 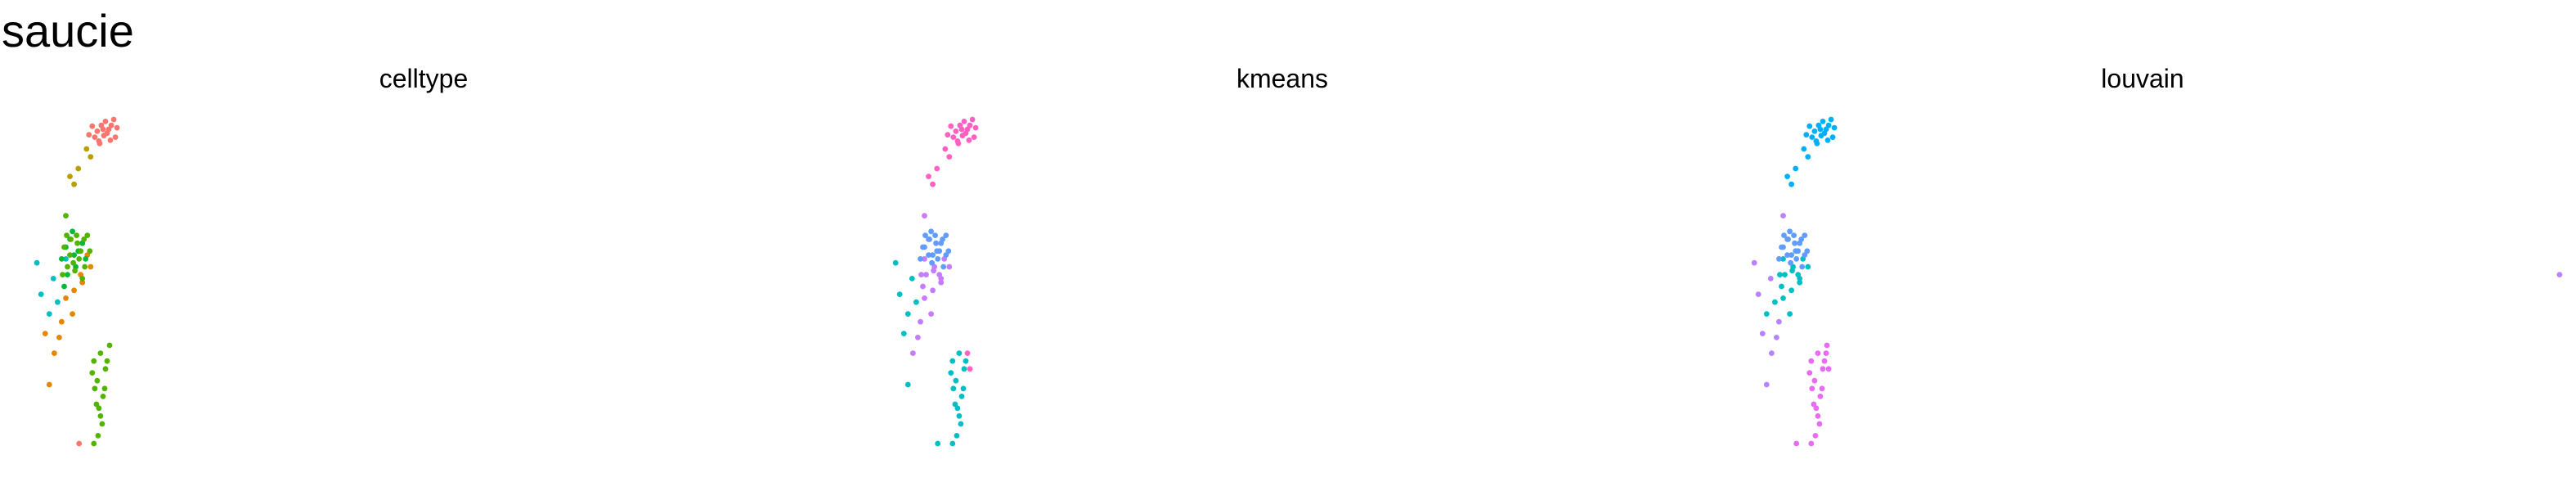 What do you see at coordinates (68, 30) in the screenshot?
I see `figure-title: saucie` at bounding box center [68, 30].